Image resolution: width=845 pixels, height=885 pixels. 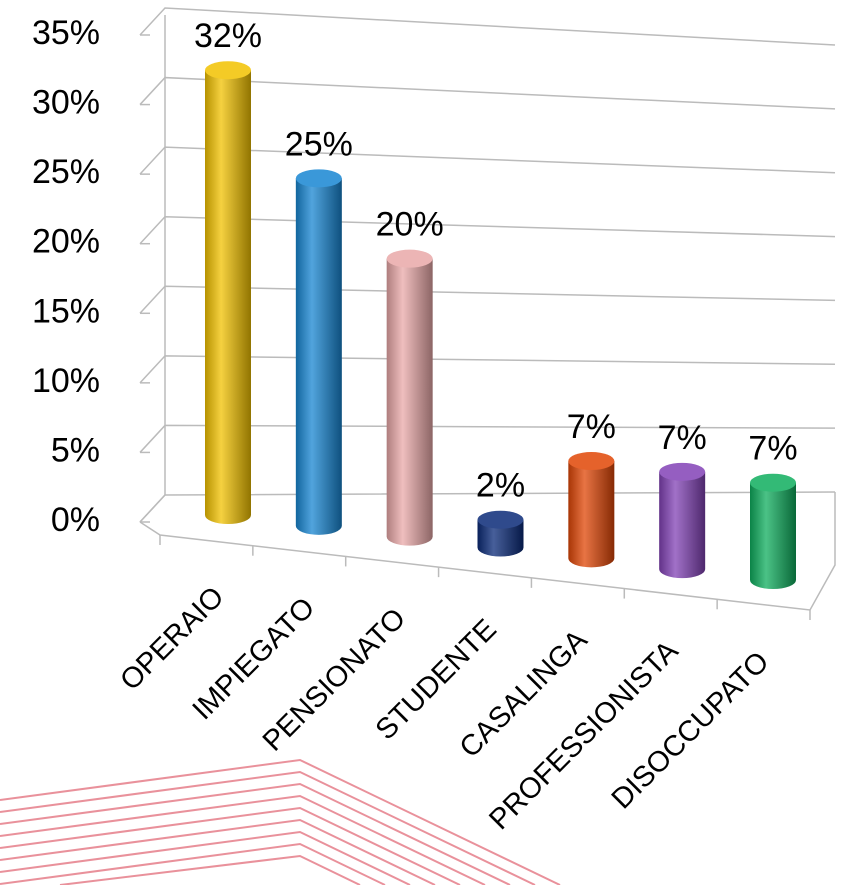 I want to click on y-tick-label: 5%, so click(x=75, y=450).